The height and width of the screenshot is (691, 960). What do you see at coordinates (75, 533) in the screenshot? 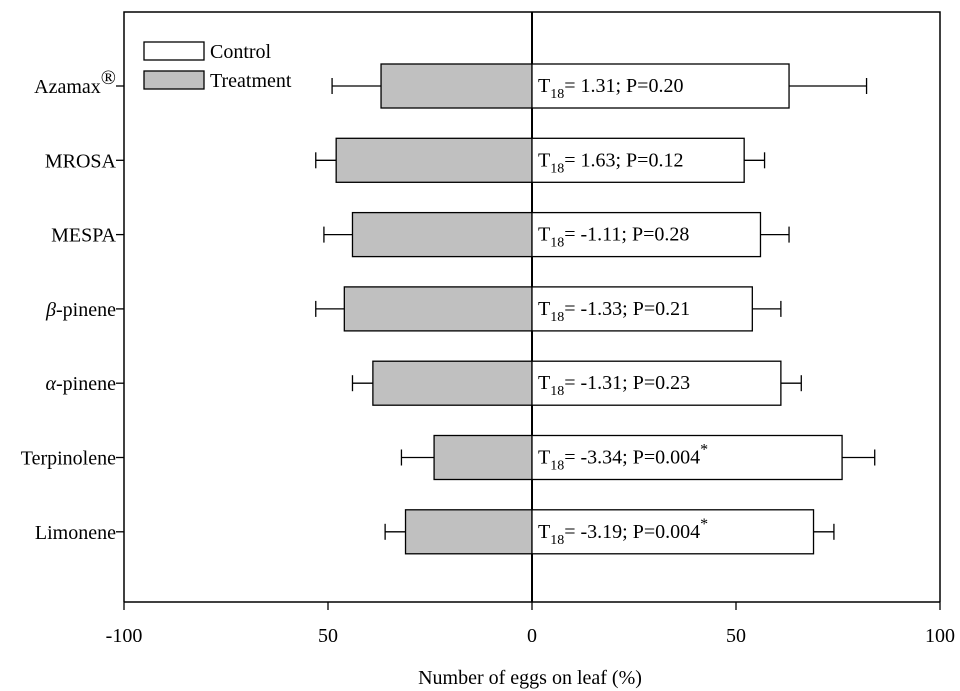
I see `y-tick-label: Limonene` at bounding box center [75, 533].